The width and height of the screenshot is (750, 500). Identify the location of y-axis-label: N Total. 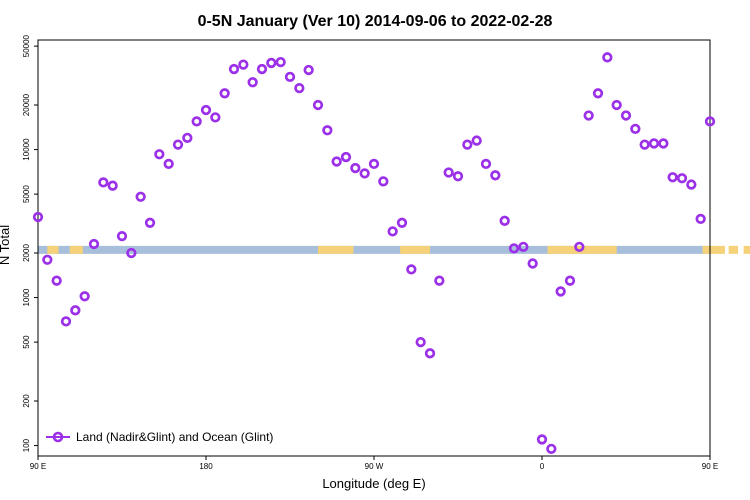
(6, 245).